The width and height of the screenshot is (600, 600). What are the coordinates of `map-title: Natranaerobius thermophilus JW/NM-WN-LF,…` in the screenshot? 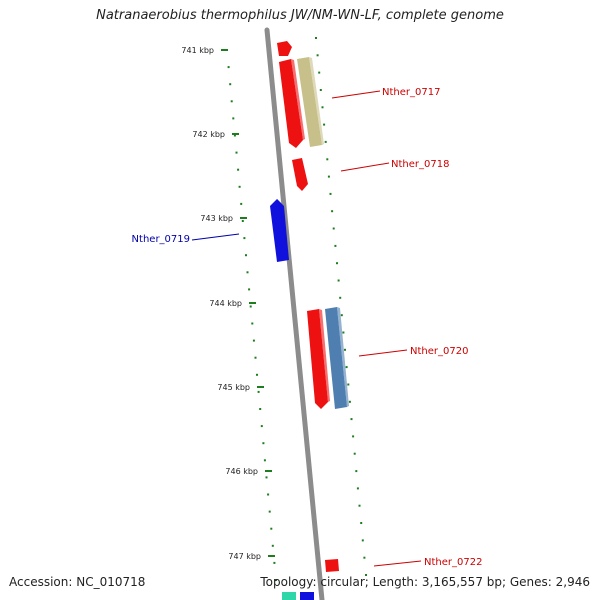 It's located at (300, 15).